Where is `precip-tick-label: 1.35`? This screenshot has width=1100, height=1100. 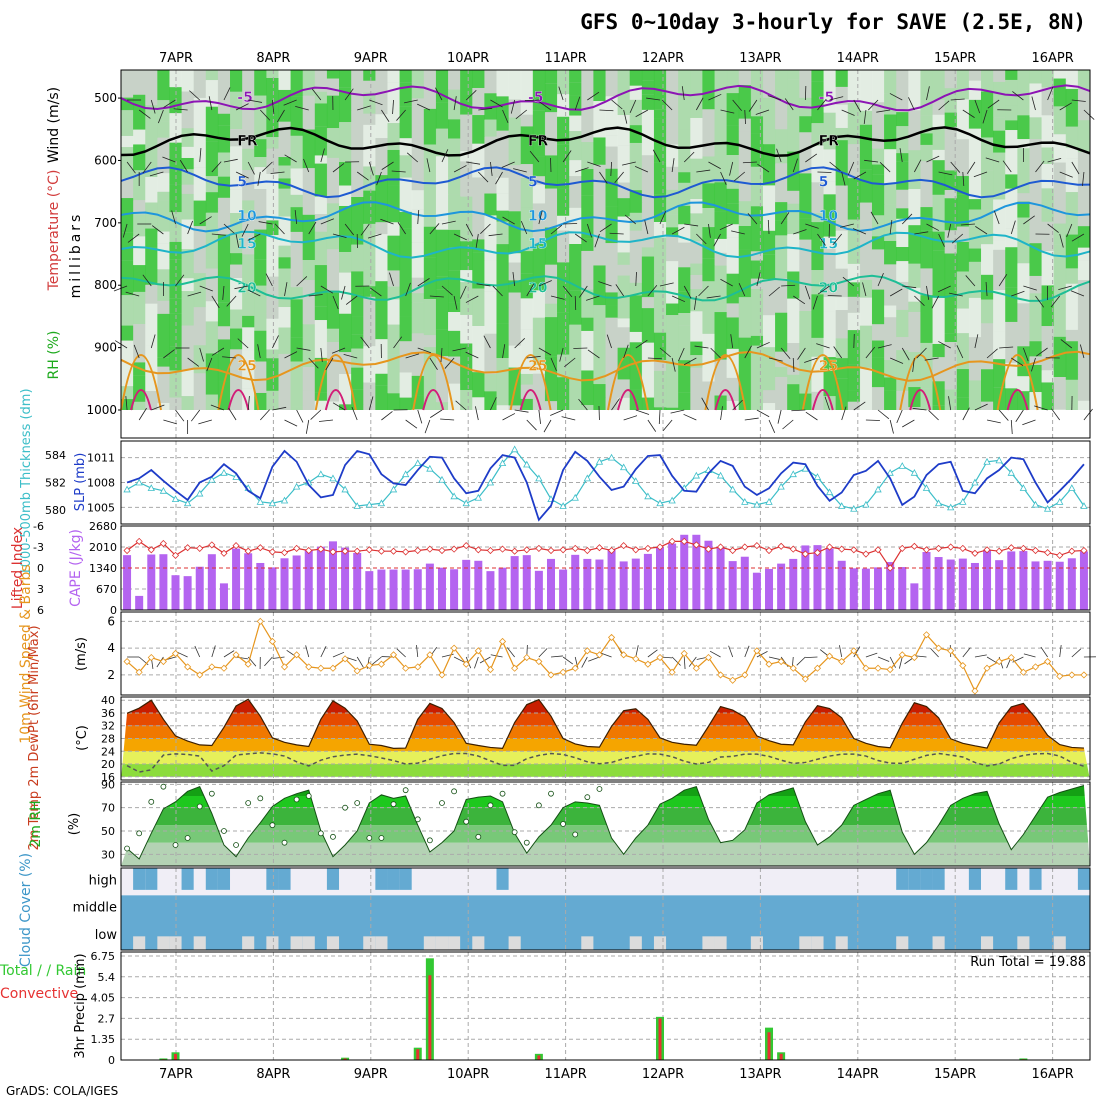
precip-tick-label: 1.35 is located at coordinates (103, 1039).